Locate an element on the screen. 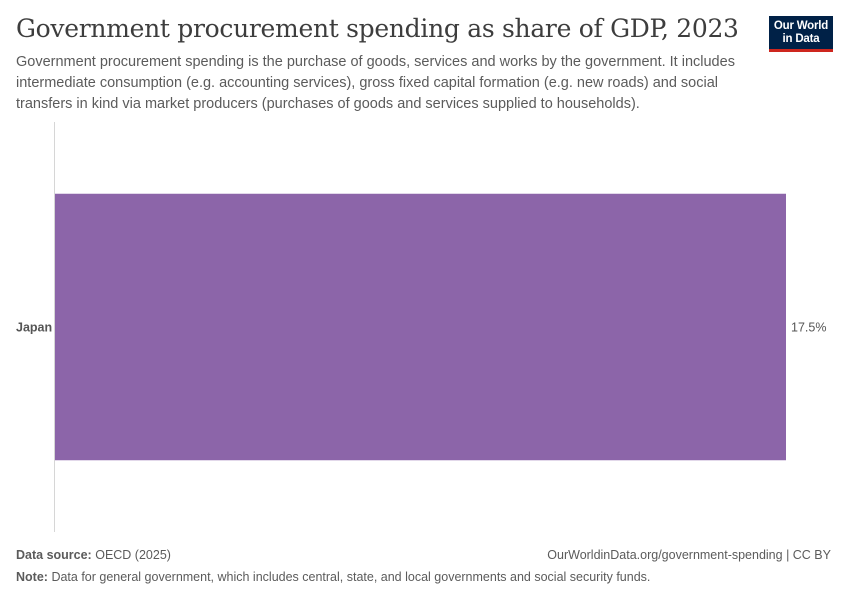 The height and width of the screenshot is (600, 850). note-label: Note: is located at coordinates (32, 577).